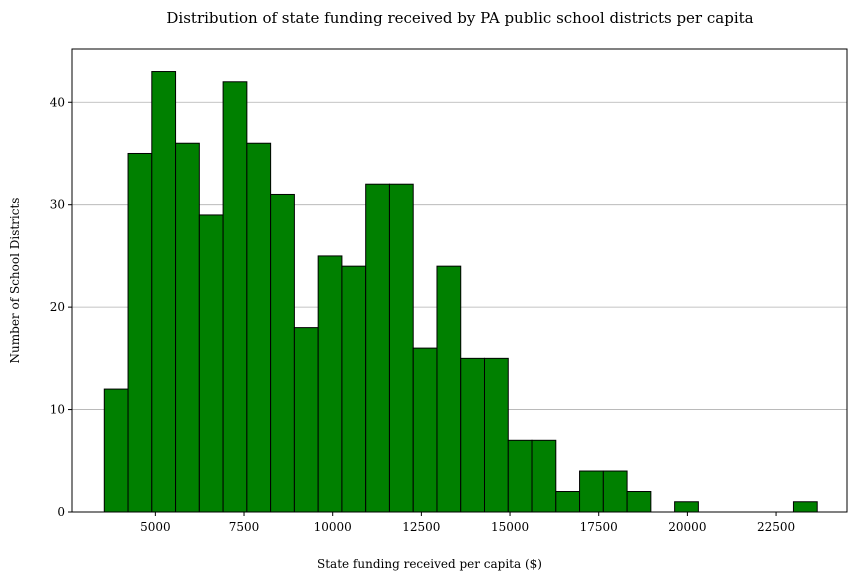 This screenshot has width=857, height=581. What do you see at coordinates (776, 527) in the screenshot?
I see `x-tick-label: 22500` at bounding box center [776, 527].